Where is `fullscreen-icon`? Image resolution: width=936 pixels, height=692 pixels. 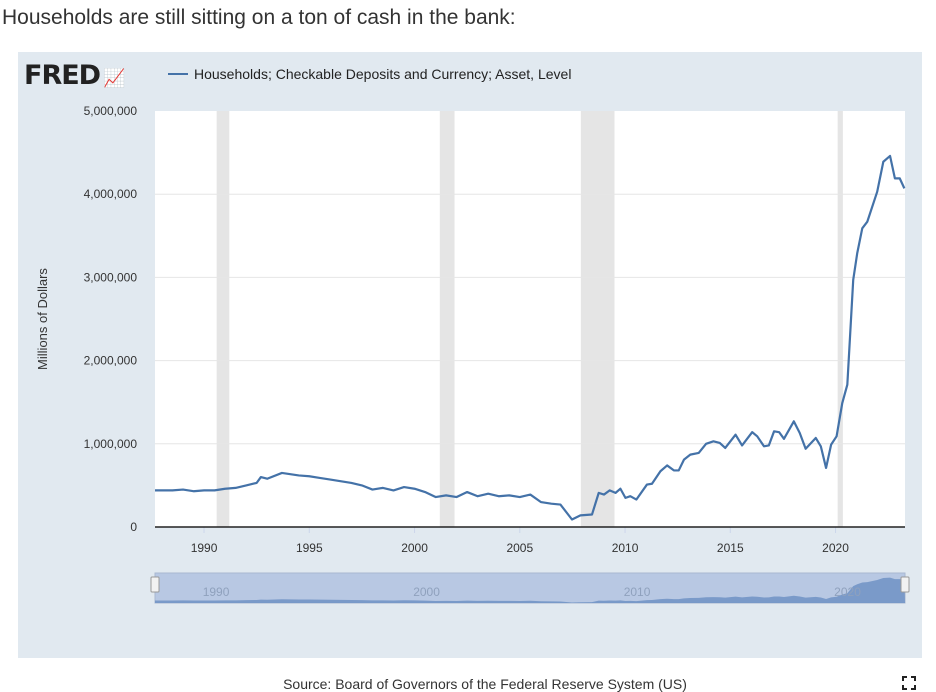
fullscreen-icon is located at coordinates (909, 683).